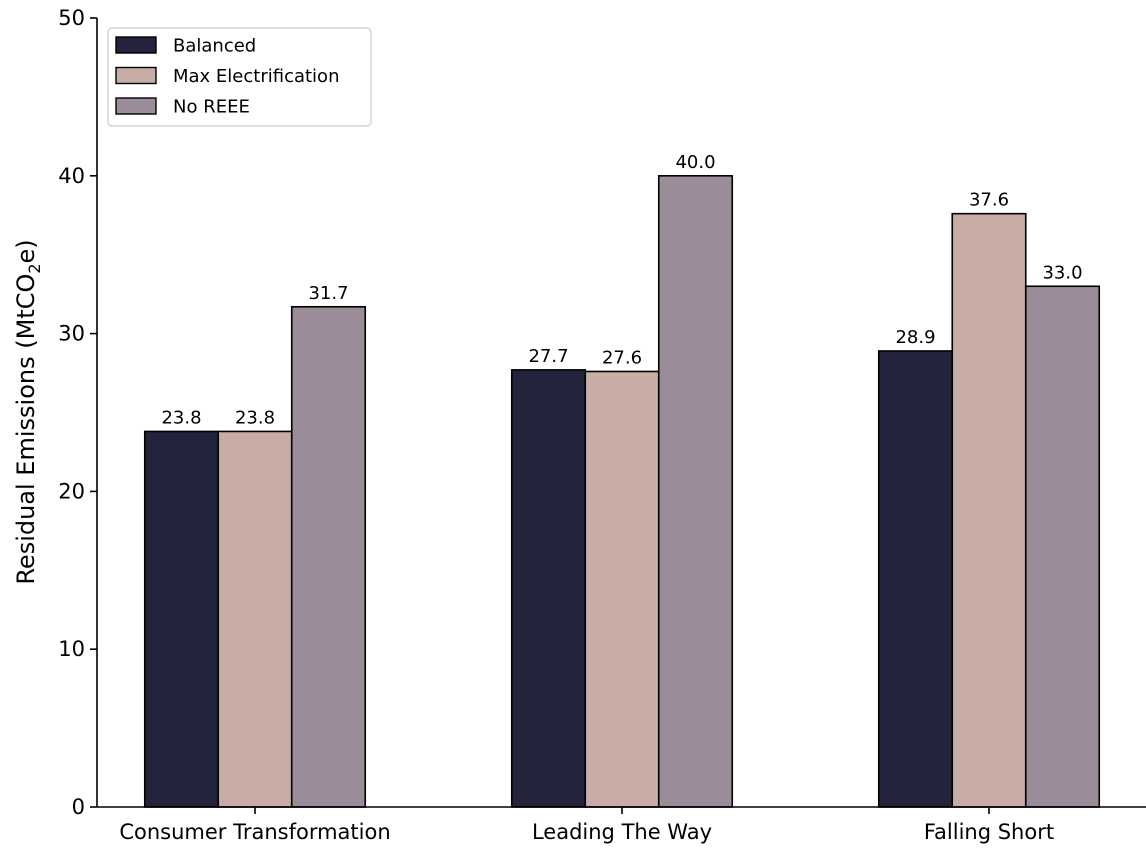 This screenshot has height=849, width=1146. Describe the element at coordinates (78, 807) in the screenshot. I see `y-tick-label: 0` at that location.